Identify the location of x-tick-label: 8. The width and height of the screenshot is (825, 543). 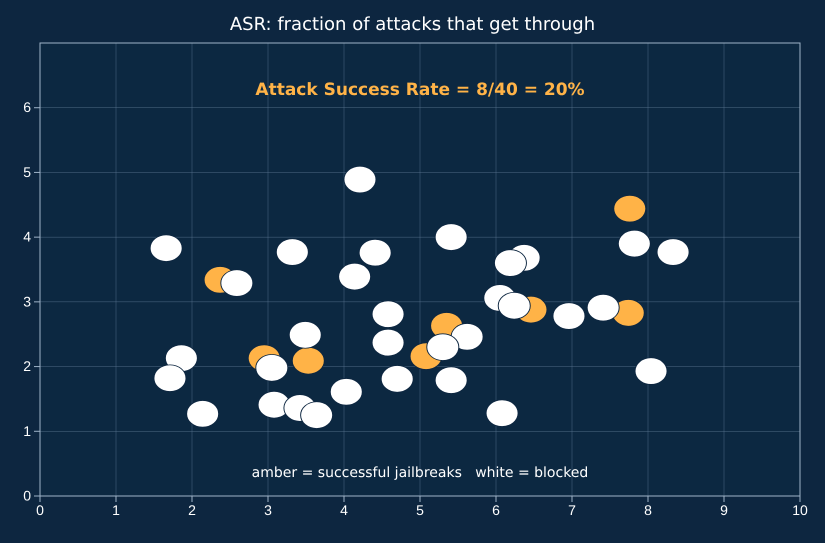
(648, 510).